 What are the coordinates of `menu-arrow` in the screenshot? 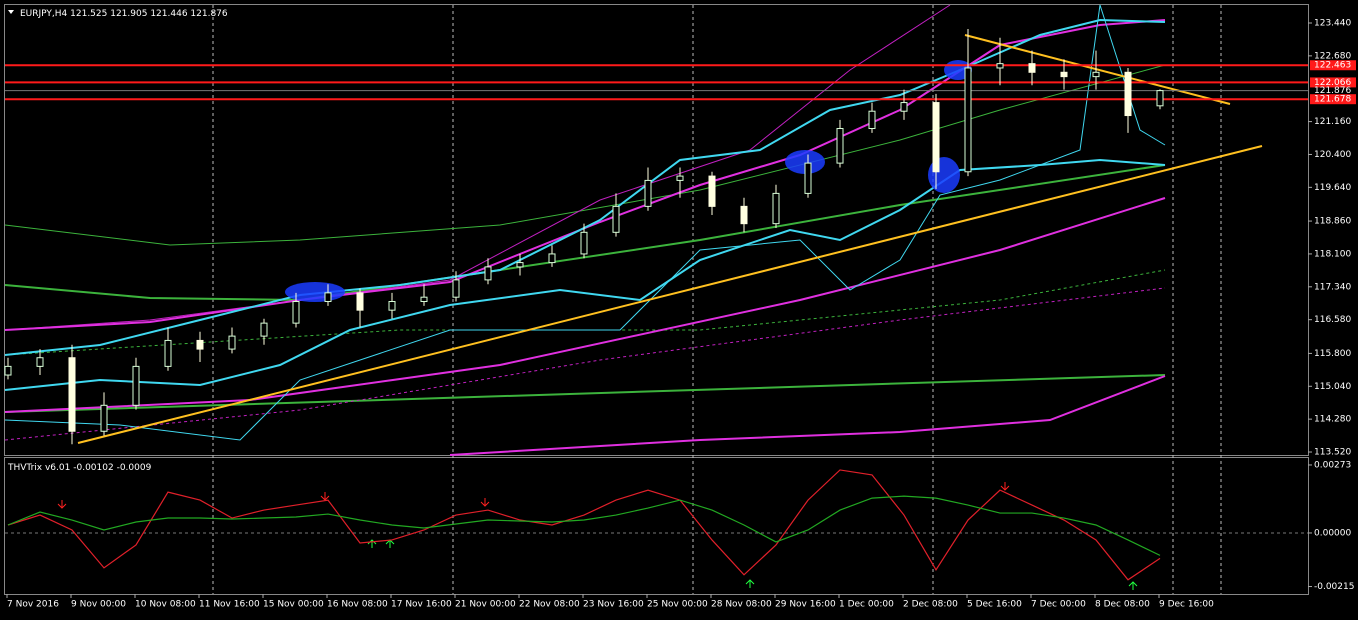 It's located at (11, 12).